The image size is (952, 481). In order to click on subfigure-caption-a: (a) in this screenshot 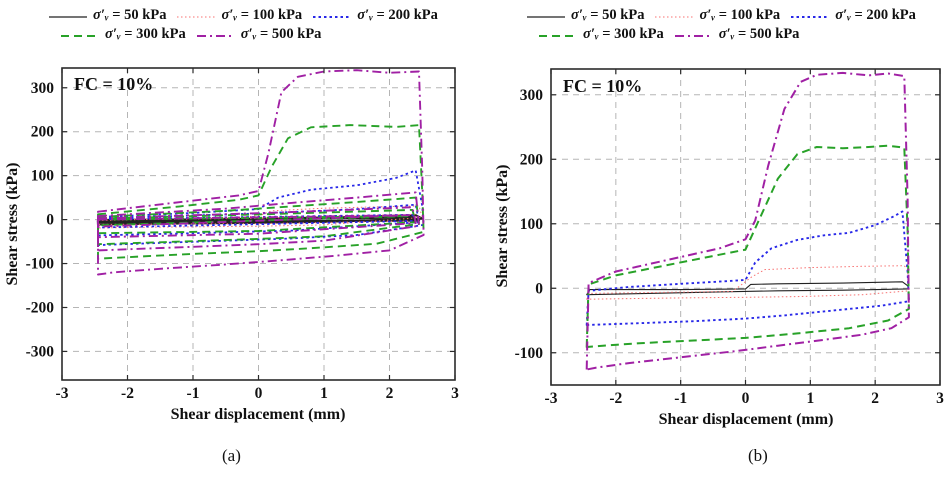, I will do `click(231, 455)`.